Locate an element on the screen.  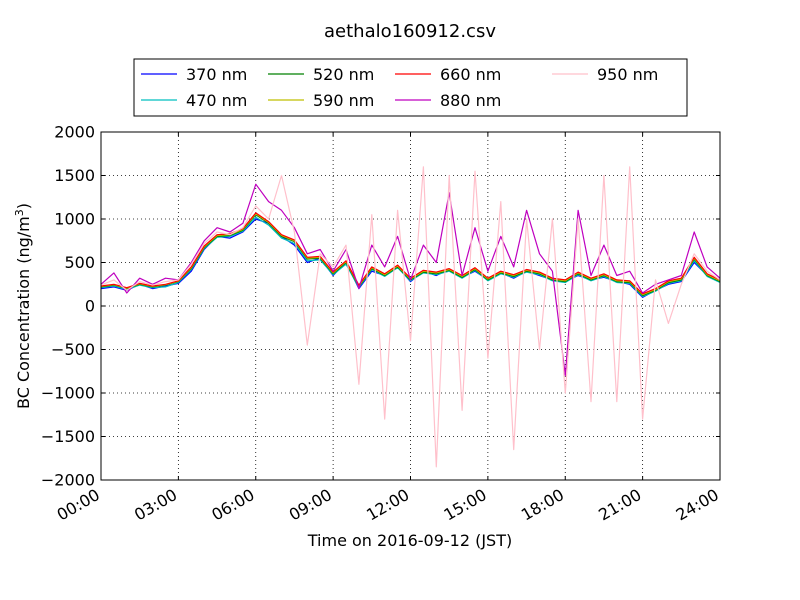
y-axis-label-superscript: 3 is located at coordinates (19, 212).